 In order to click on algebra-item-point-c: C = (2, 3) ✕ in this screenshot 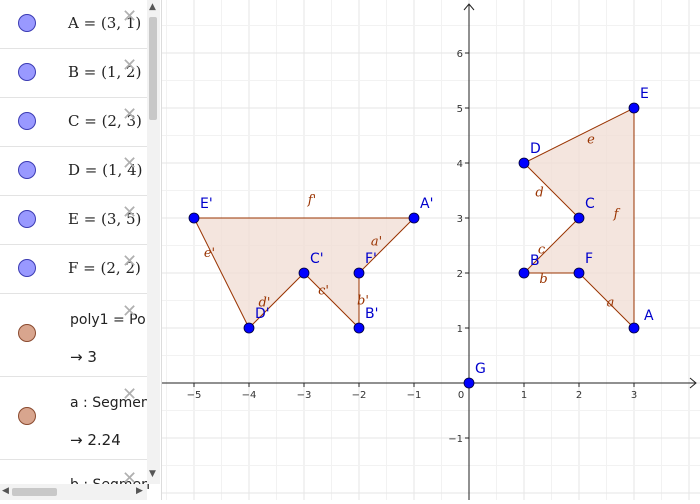, I will do `click(73, 122)`.